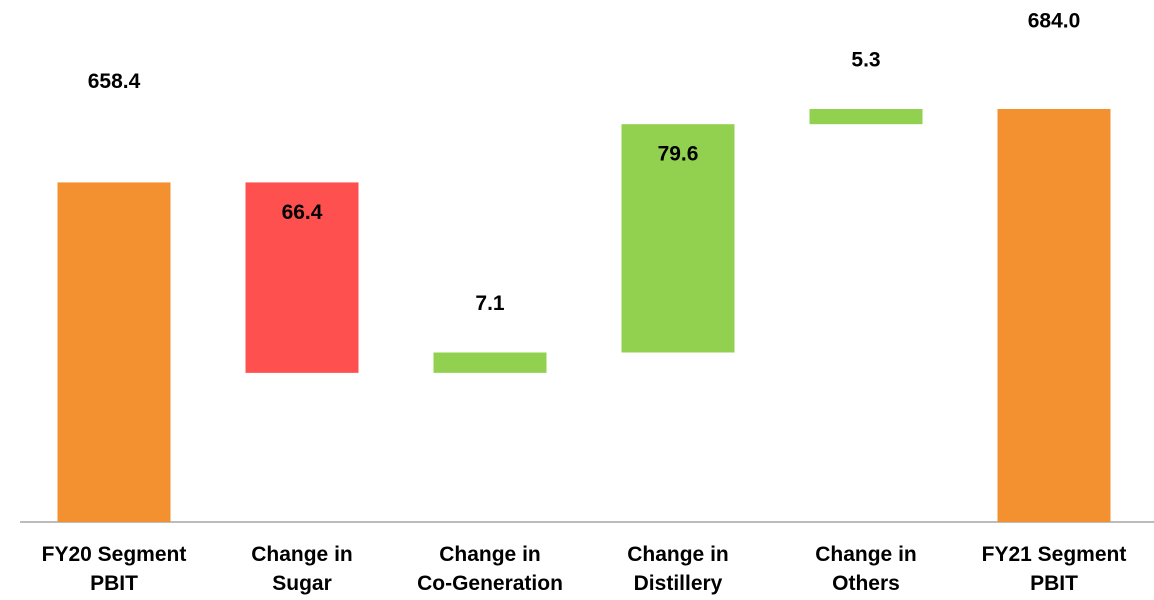 This screenshot has height=600, width=1154. Describe the element at coordinates (1054, 21) in the screenshot. I see `value-label: 684.0` at that location.